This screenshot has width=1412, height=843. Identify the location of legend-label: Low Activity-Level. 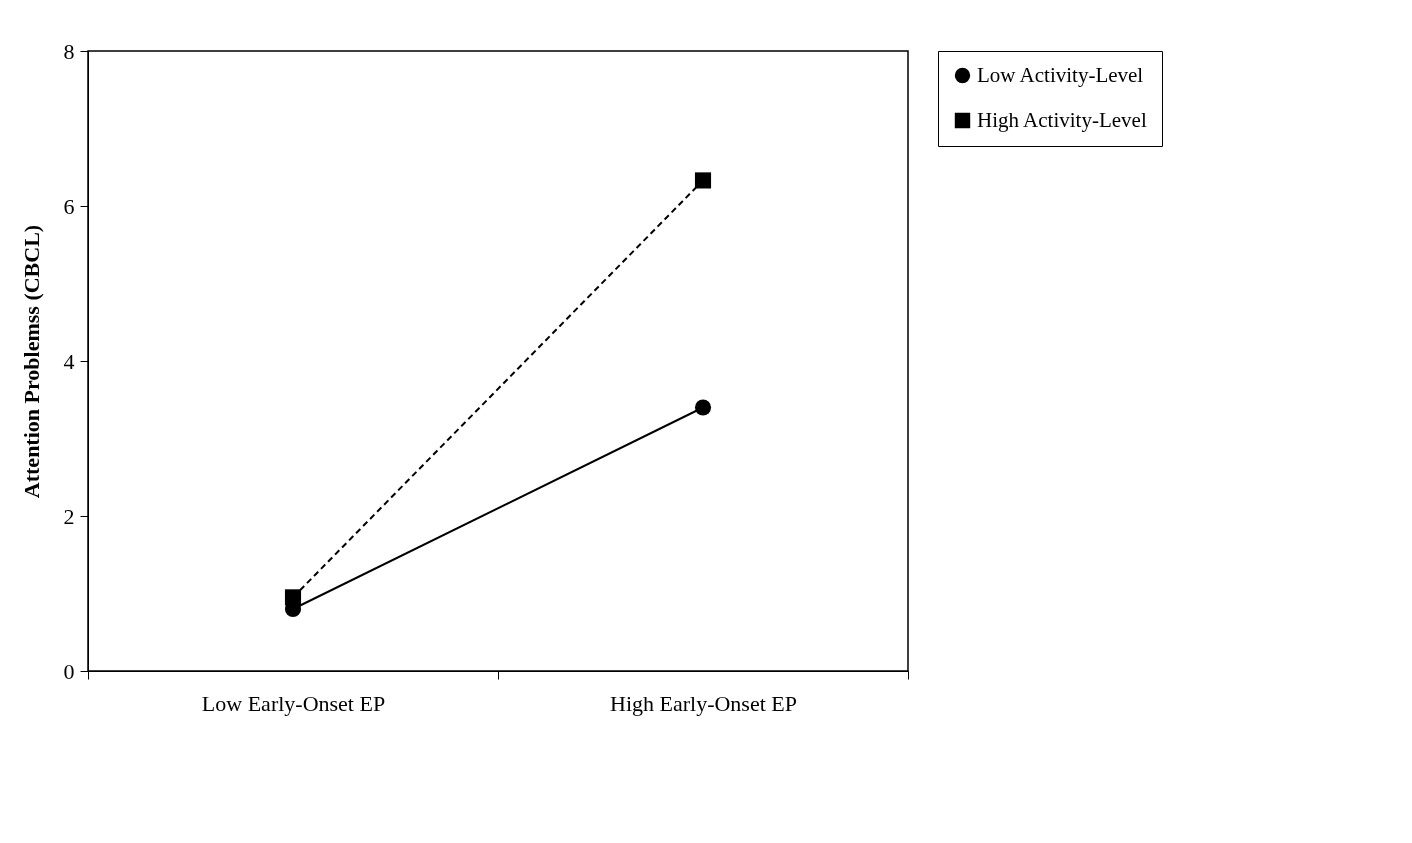
(1060, 74).